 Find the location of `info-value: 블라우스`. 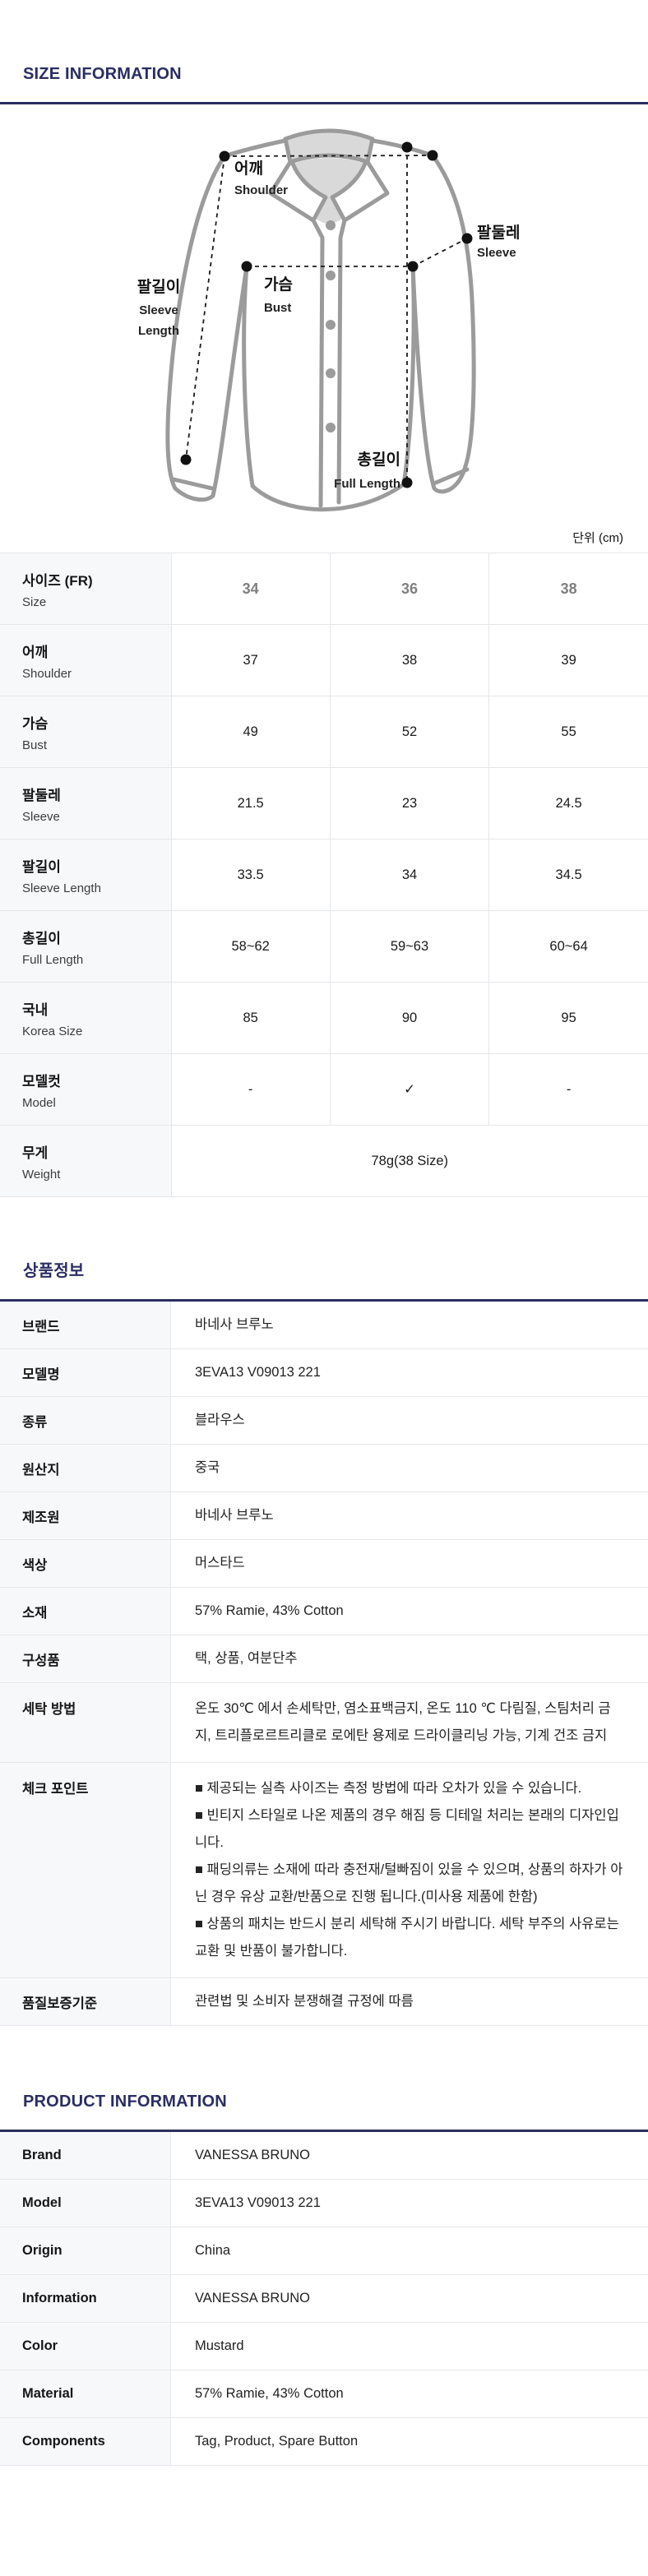

info-value: 블라우스 is located at coordinates (220, 1419).